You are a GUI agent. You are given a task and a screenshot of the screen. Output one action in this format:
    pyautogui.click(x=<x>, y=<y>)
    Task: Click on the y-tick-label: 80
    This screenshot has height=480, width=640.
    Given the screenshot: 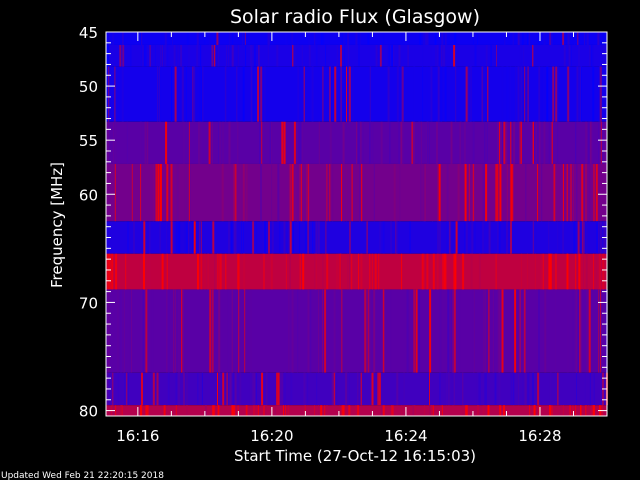 What is the action you would take?
    pyautogui.click(x=88, y=412)
    